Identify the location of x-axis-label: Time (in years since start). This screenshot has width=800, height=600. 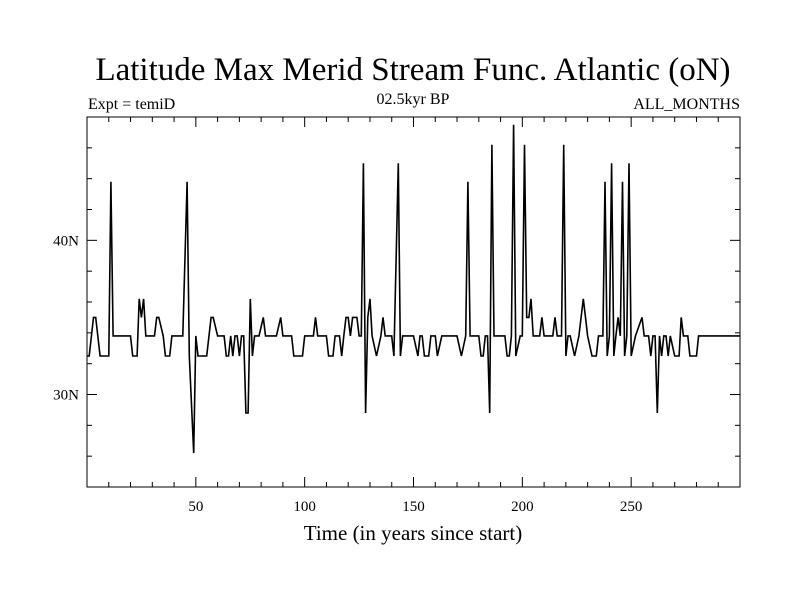
(413, 533).